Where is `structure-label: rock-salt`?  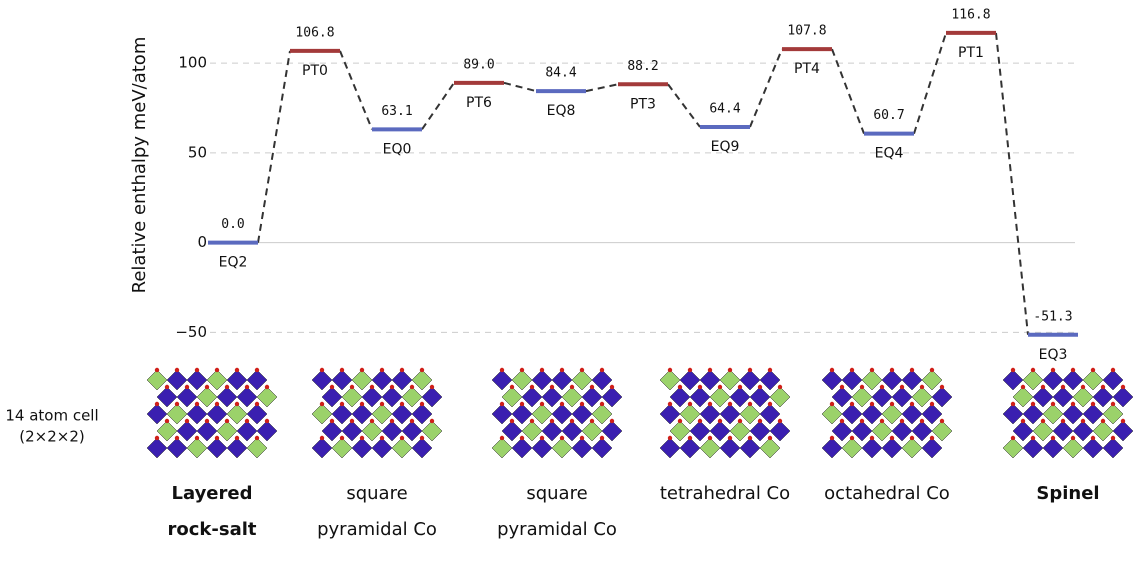
structure-label: rock-salt is located at coordinates (212, 529).